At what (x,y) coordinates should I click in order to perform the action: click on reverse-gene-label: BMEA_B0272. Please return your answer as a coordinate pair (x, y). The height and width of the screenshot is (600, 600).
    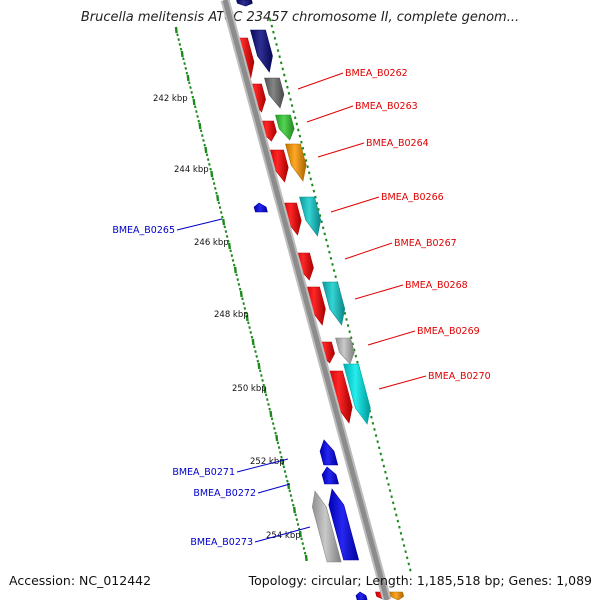
    Looking at the image, I should click on (224, 493).